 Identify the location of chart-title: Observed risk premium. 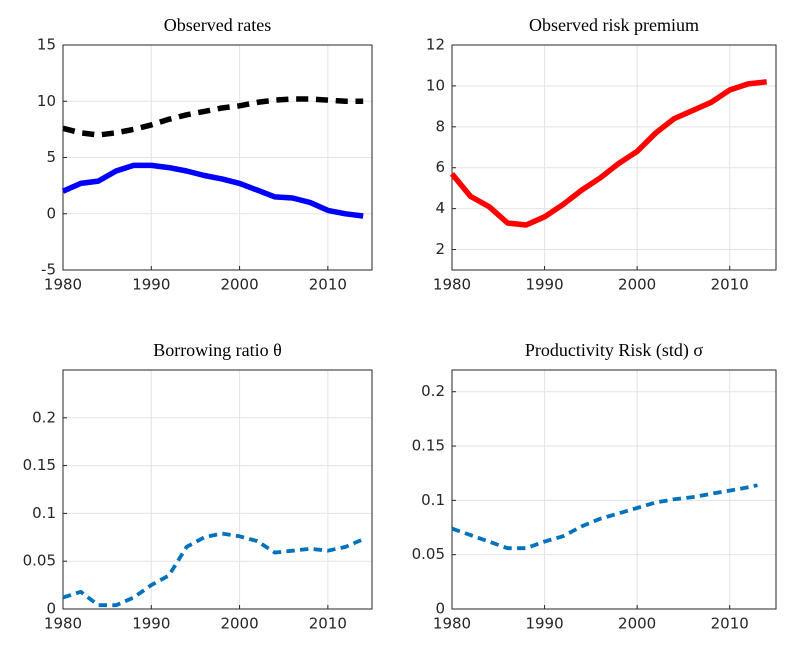
(614, 25).